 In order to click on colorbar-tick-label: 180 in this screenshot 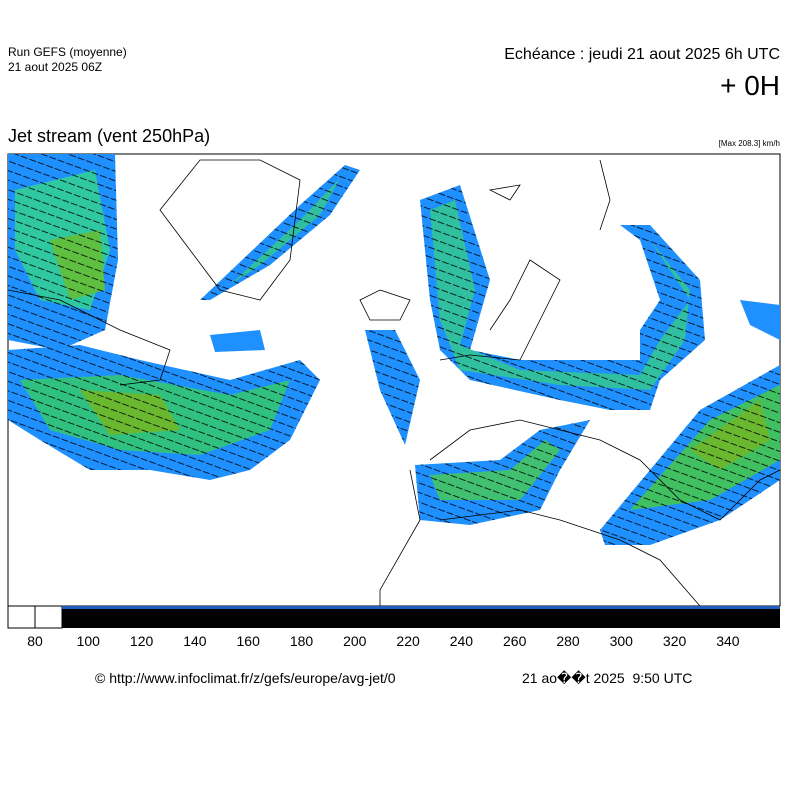, I will do `click(302, 641)`.